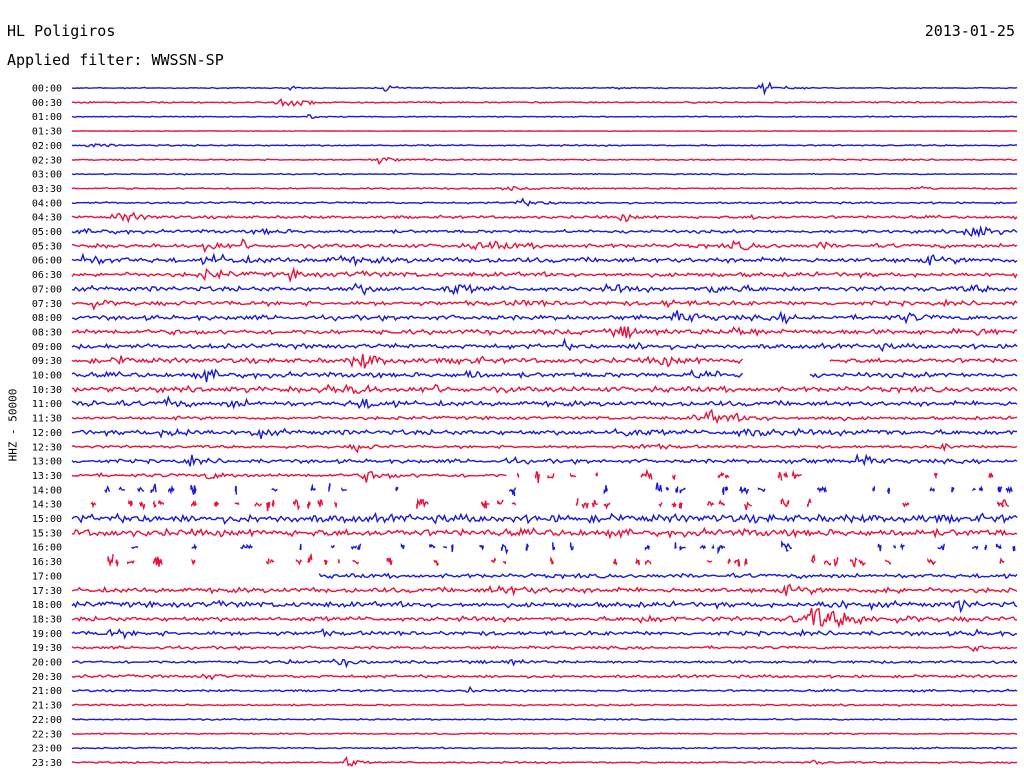  What do you see at coordinates (47, 706) in the screenshot?
I see `time-label: 21:30` at bounding box center [47, 706].